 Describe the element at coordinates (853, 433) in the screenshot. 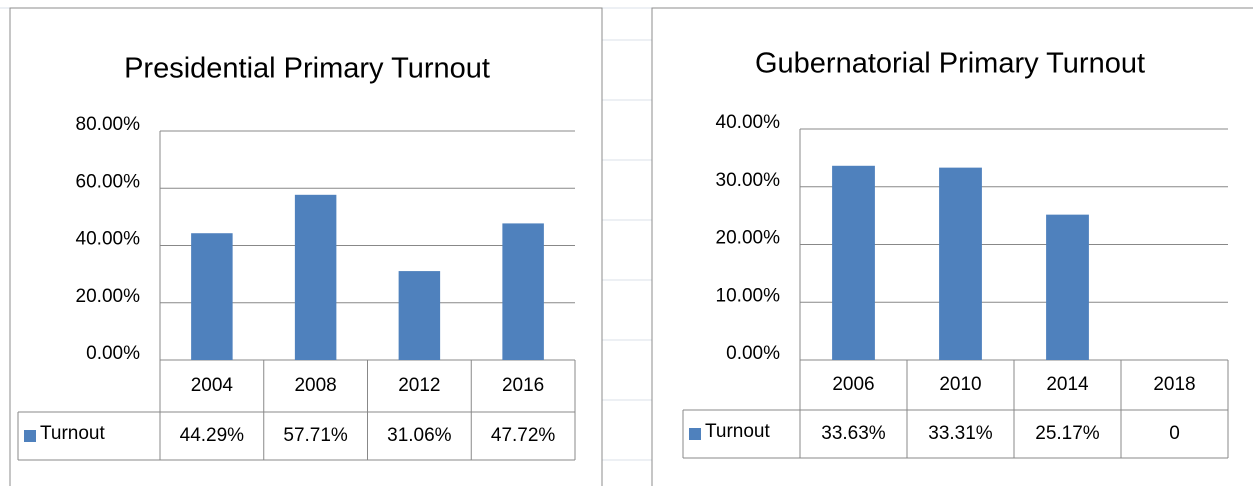

I see `data-table-value: 33.63%` at that location.